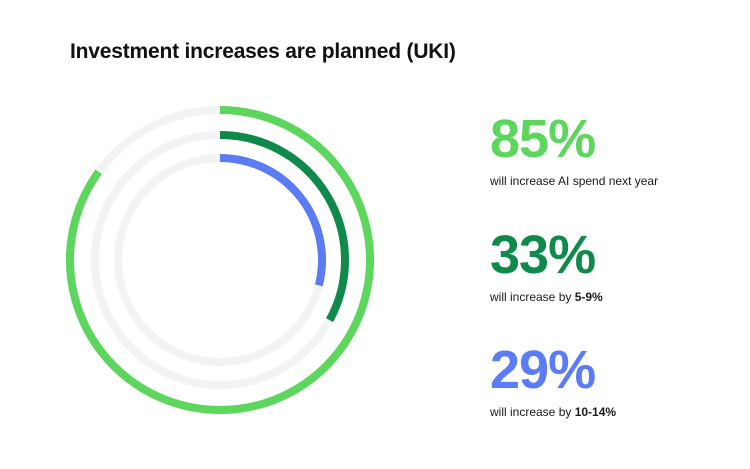  I want to click on chart-title: Investment increases are planned (UKI), so click(263, 51).